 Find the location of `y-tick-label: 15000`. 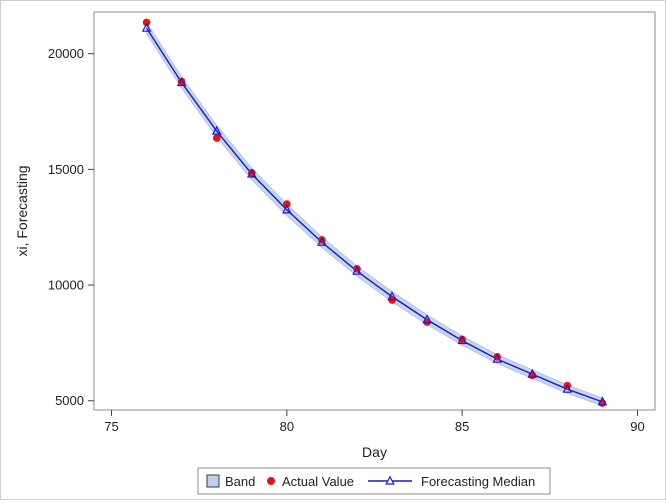

y-tick-label: 15000 is located at coordinates (66, 169).